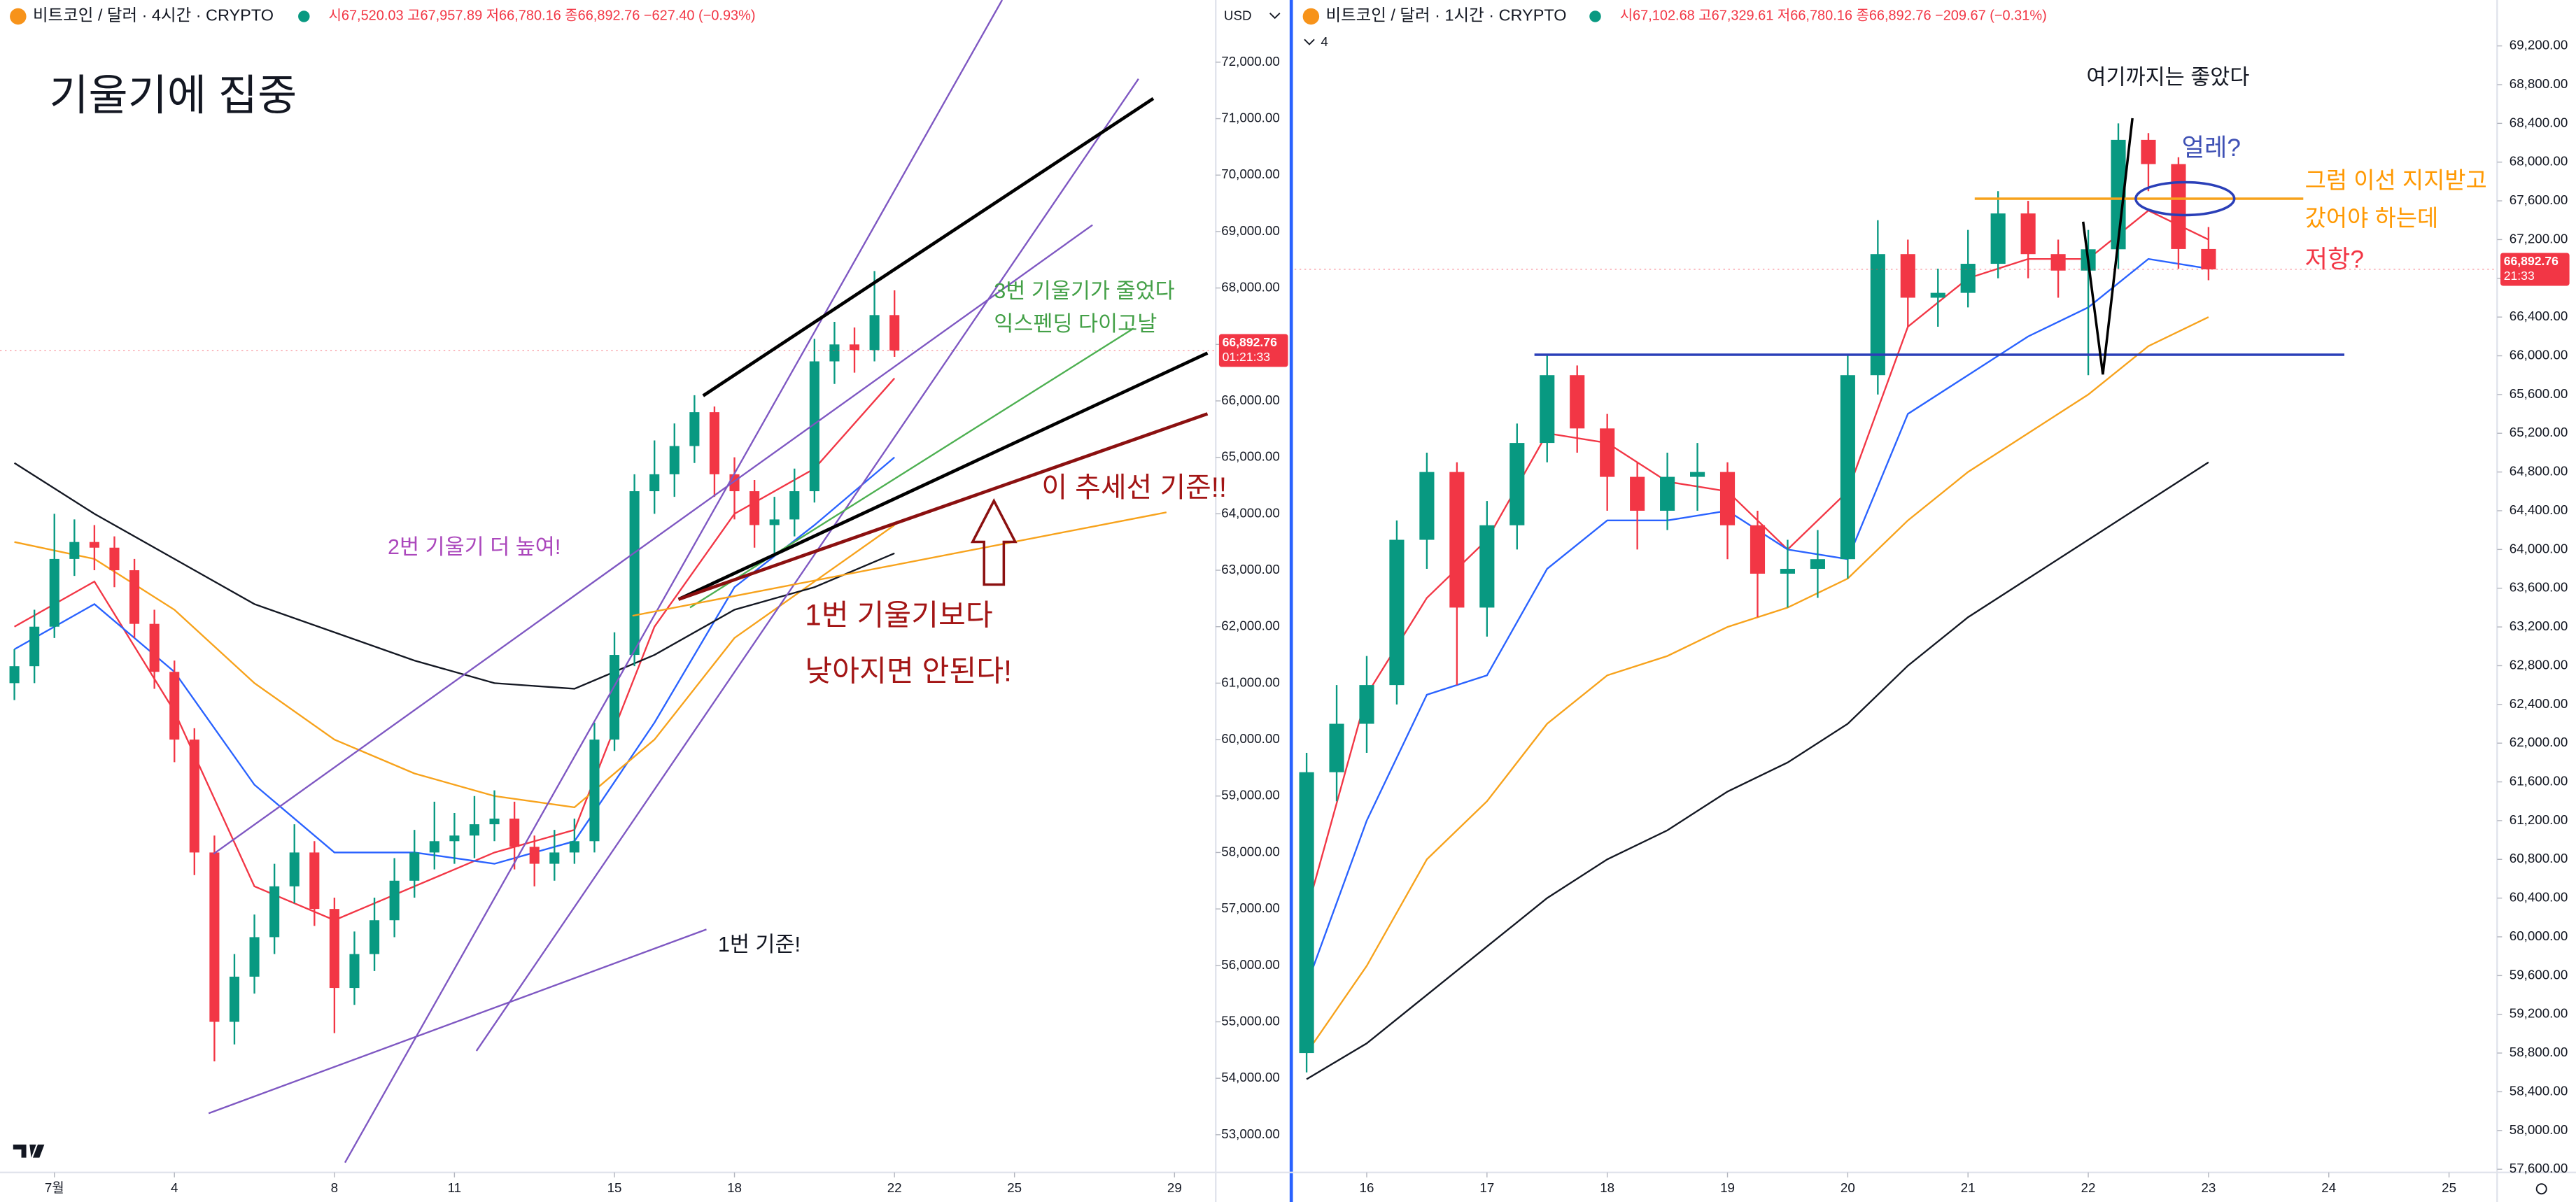 Image resolution: width=2576 pixels, height=1202 pixels. What do you see at coordinates (2539, 471) in the screenshot?
I see `y-tick-label: 64,800.00` at bounding box center [2539, 471].